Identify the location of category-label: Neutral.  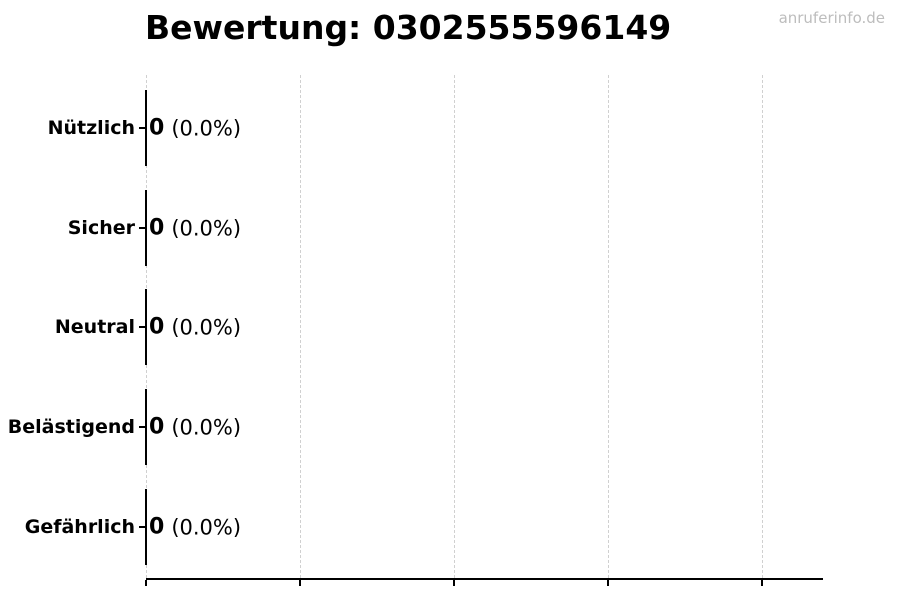
(94, 327).